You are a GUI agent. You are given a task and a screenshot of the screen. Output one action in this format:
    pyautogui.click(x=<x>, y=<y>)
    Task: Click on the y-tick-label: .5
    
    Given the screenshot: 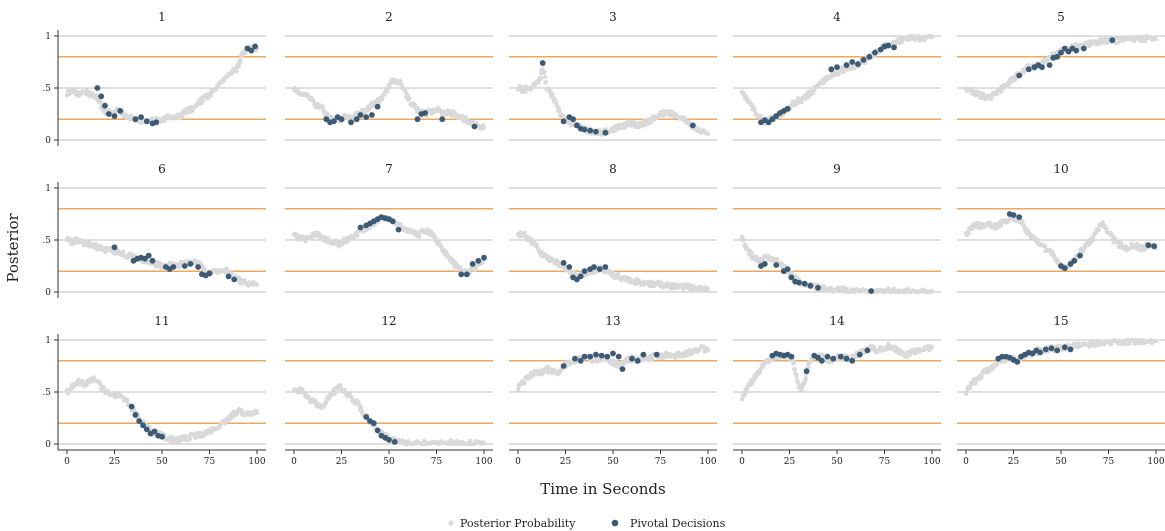 What is the action you would take?
    pyautogui.click(x=46, y=241)
    